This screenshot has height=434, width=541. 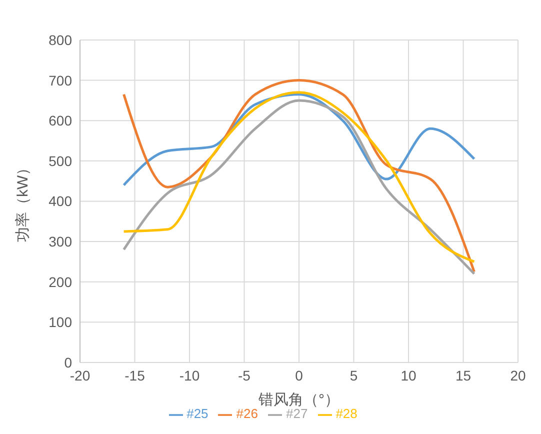 What do you see at coordinates (299, 399) in the screenshot?
I see `x-axis-title: 错风角（°）` at bounding box center [299, 399].